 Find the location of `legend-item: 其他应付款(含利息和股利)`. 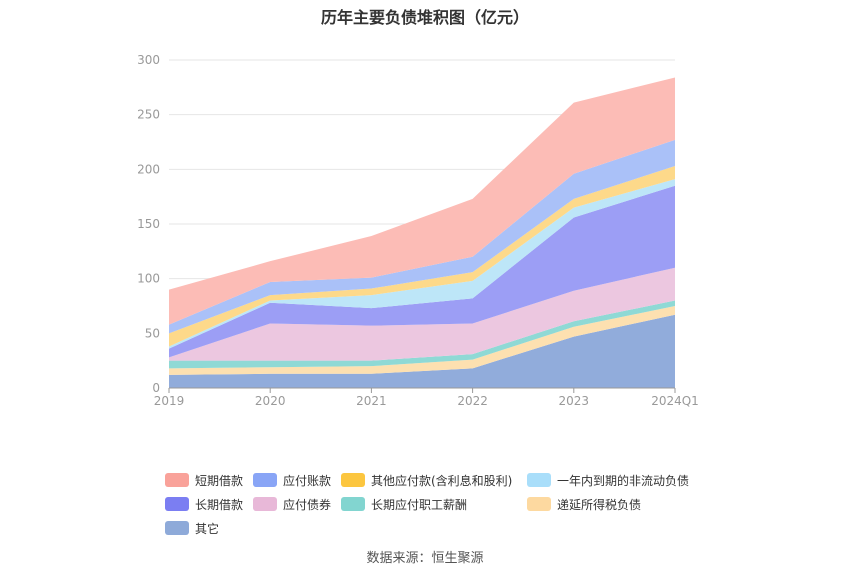

legend-item: 其他应付款(含利息和股利) is located at coordinates (434, 480).